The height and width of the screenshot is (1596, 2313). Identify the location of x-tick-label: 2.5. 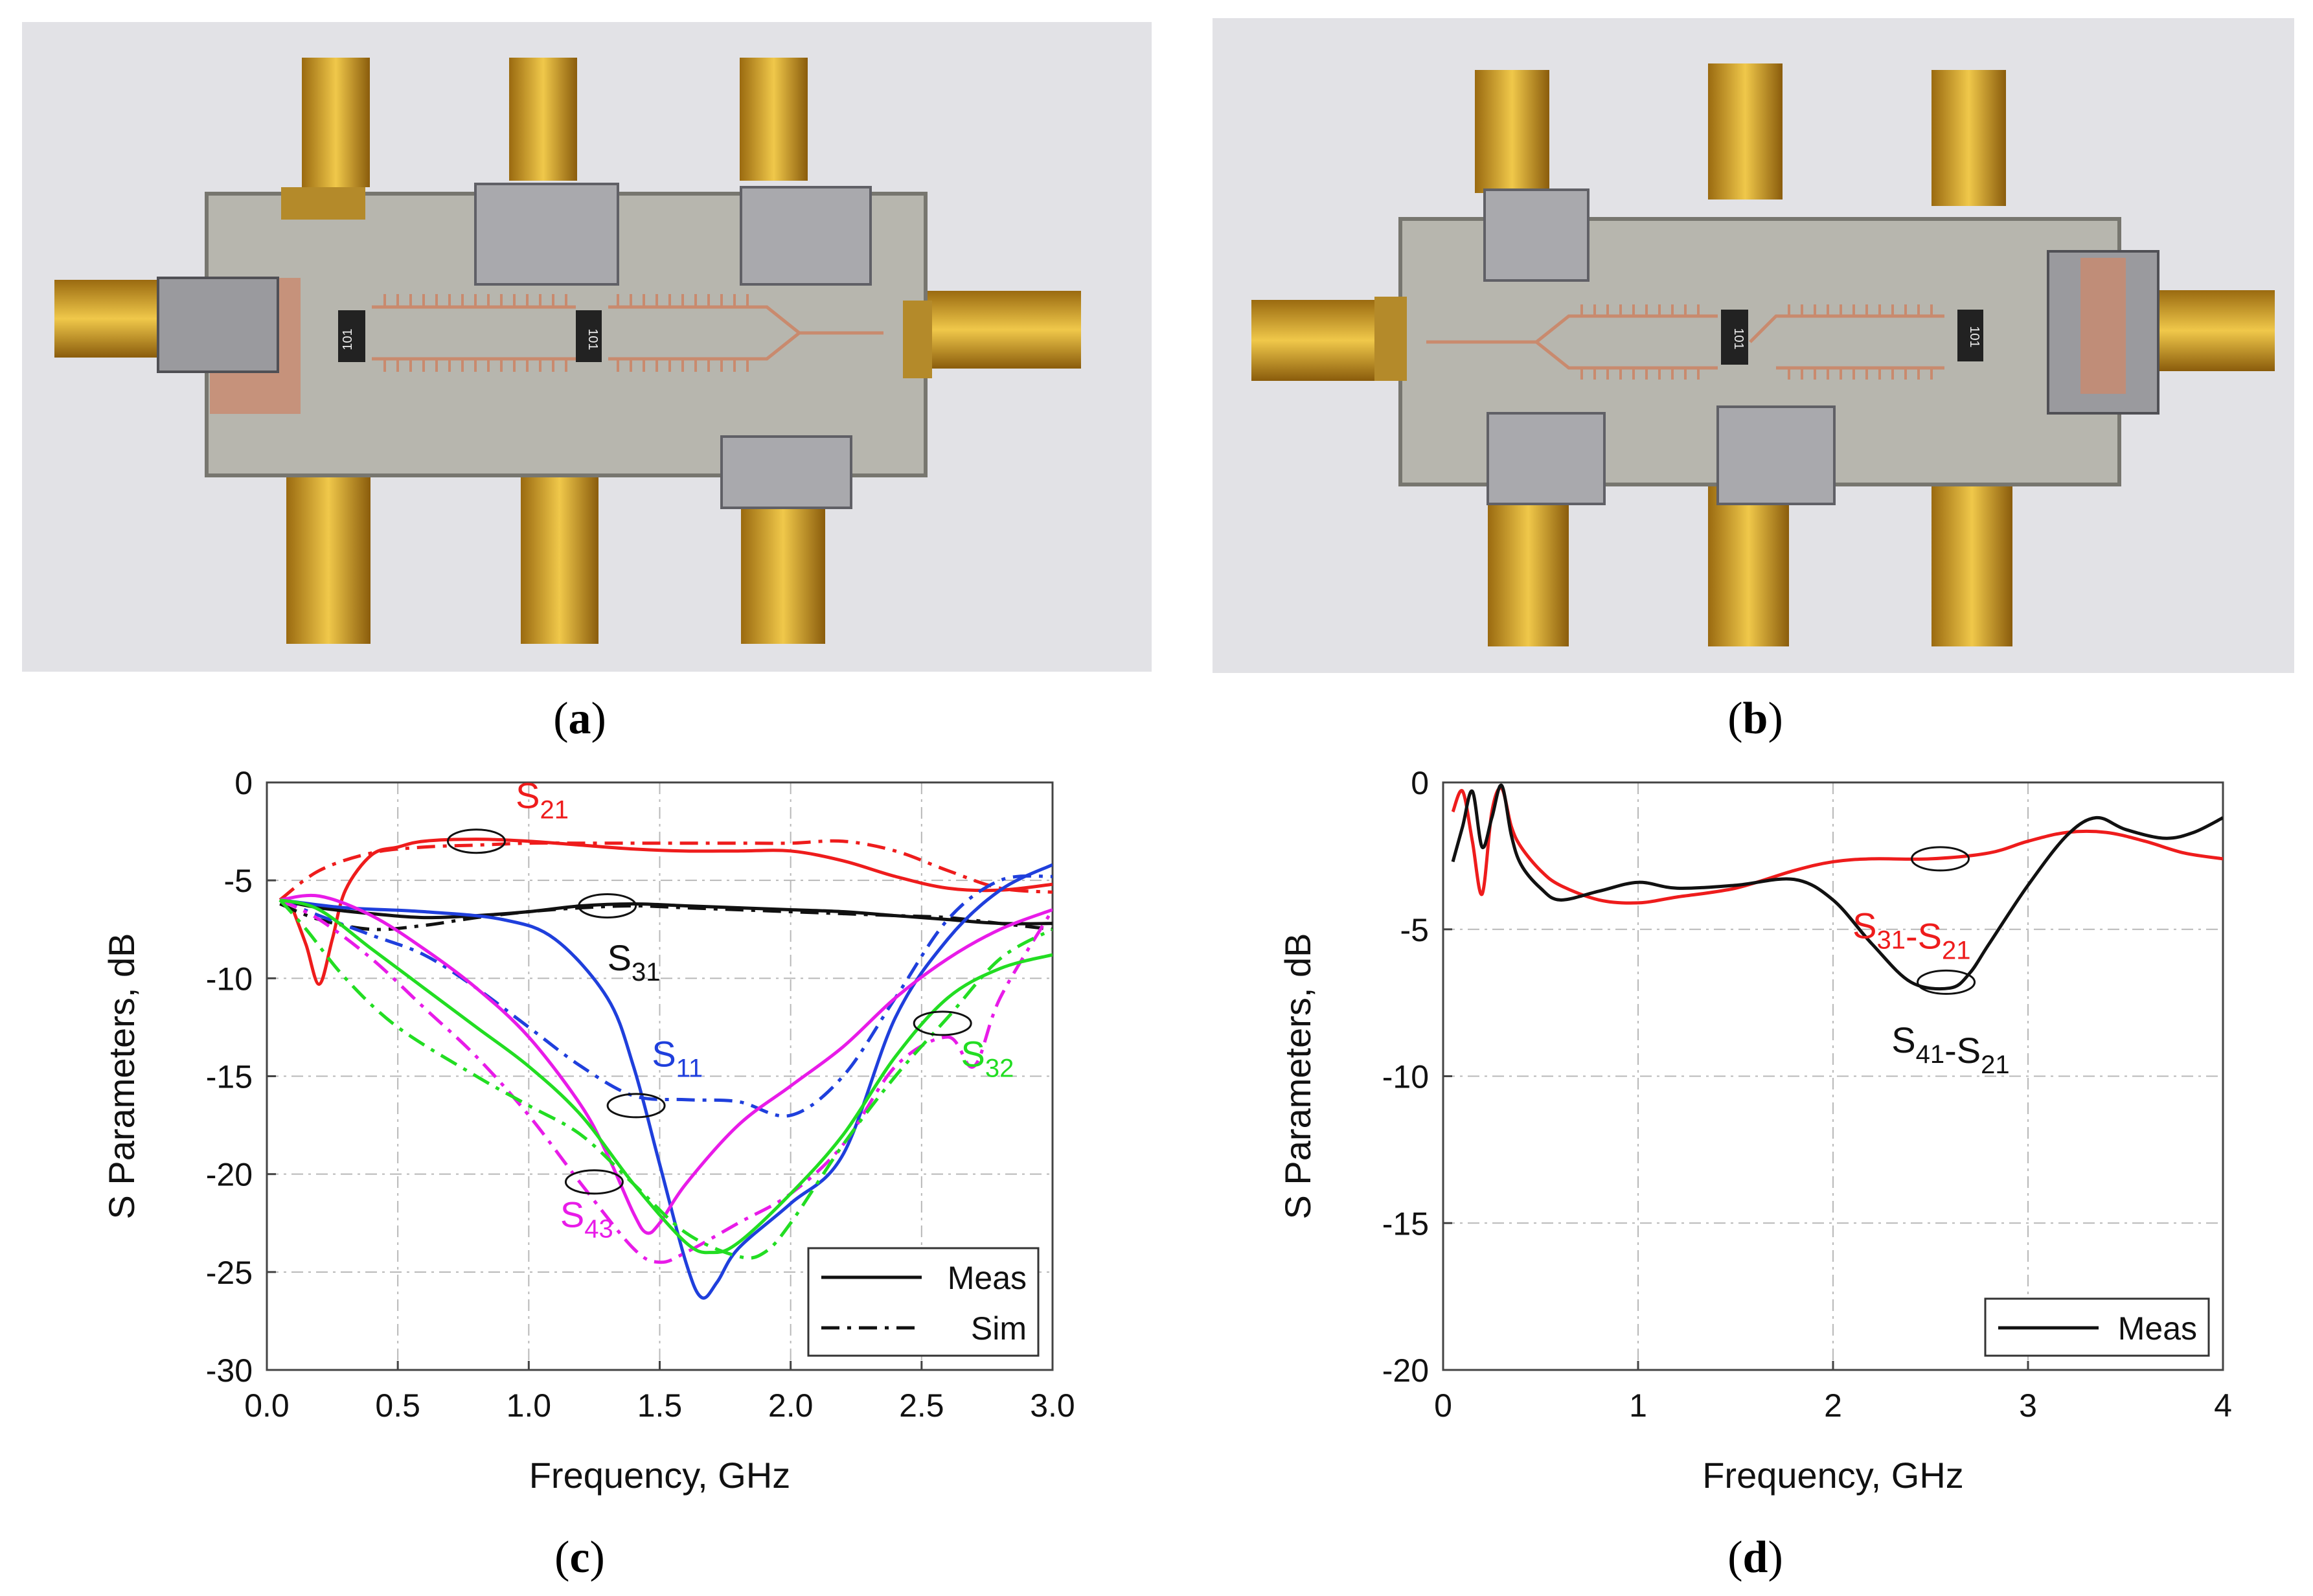
(922, 1405).